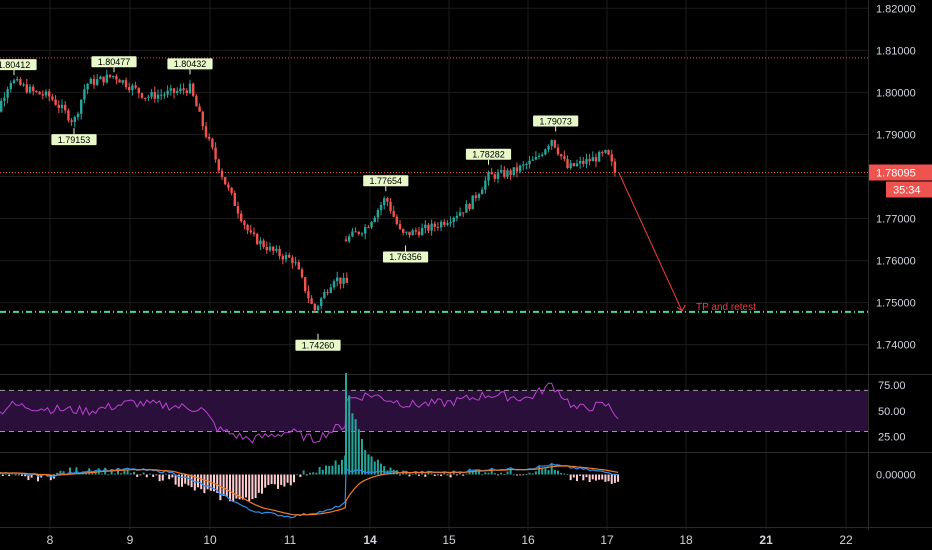  Describe the element at coordinates (190, 64) in the screenshot. I see `swing-label: 1.80432` at that location.